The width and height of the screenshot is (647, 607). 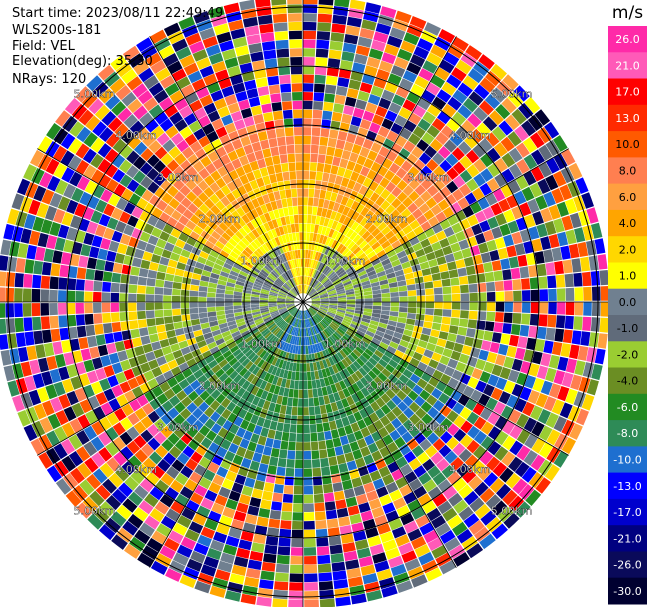 What do you see at coordinates (627, 407) in the screenshot?
I see `colorbar-tick-label: -6.0` at bounding box center [627, 407].